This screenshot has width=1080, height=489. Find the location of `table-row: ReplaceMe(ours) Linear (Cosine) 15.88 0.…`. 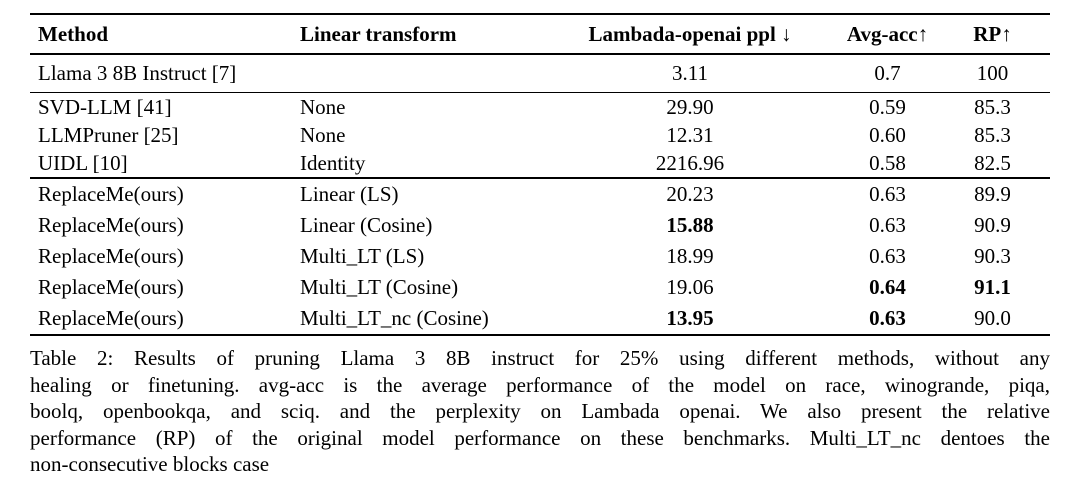

table-row: ReplaceMe(ours) Linear (Cosine) 15.88 0.… is located at coordinates (540, 225).